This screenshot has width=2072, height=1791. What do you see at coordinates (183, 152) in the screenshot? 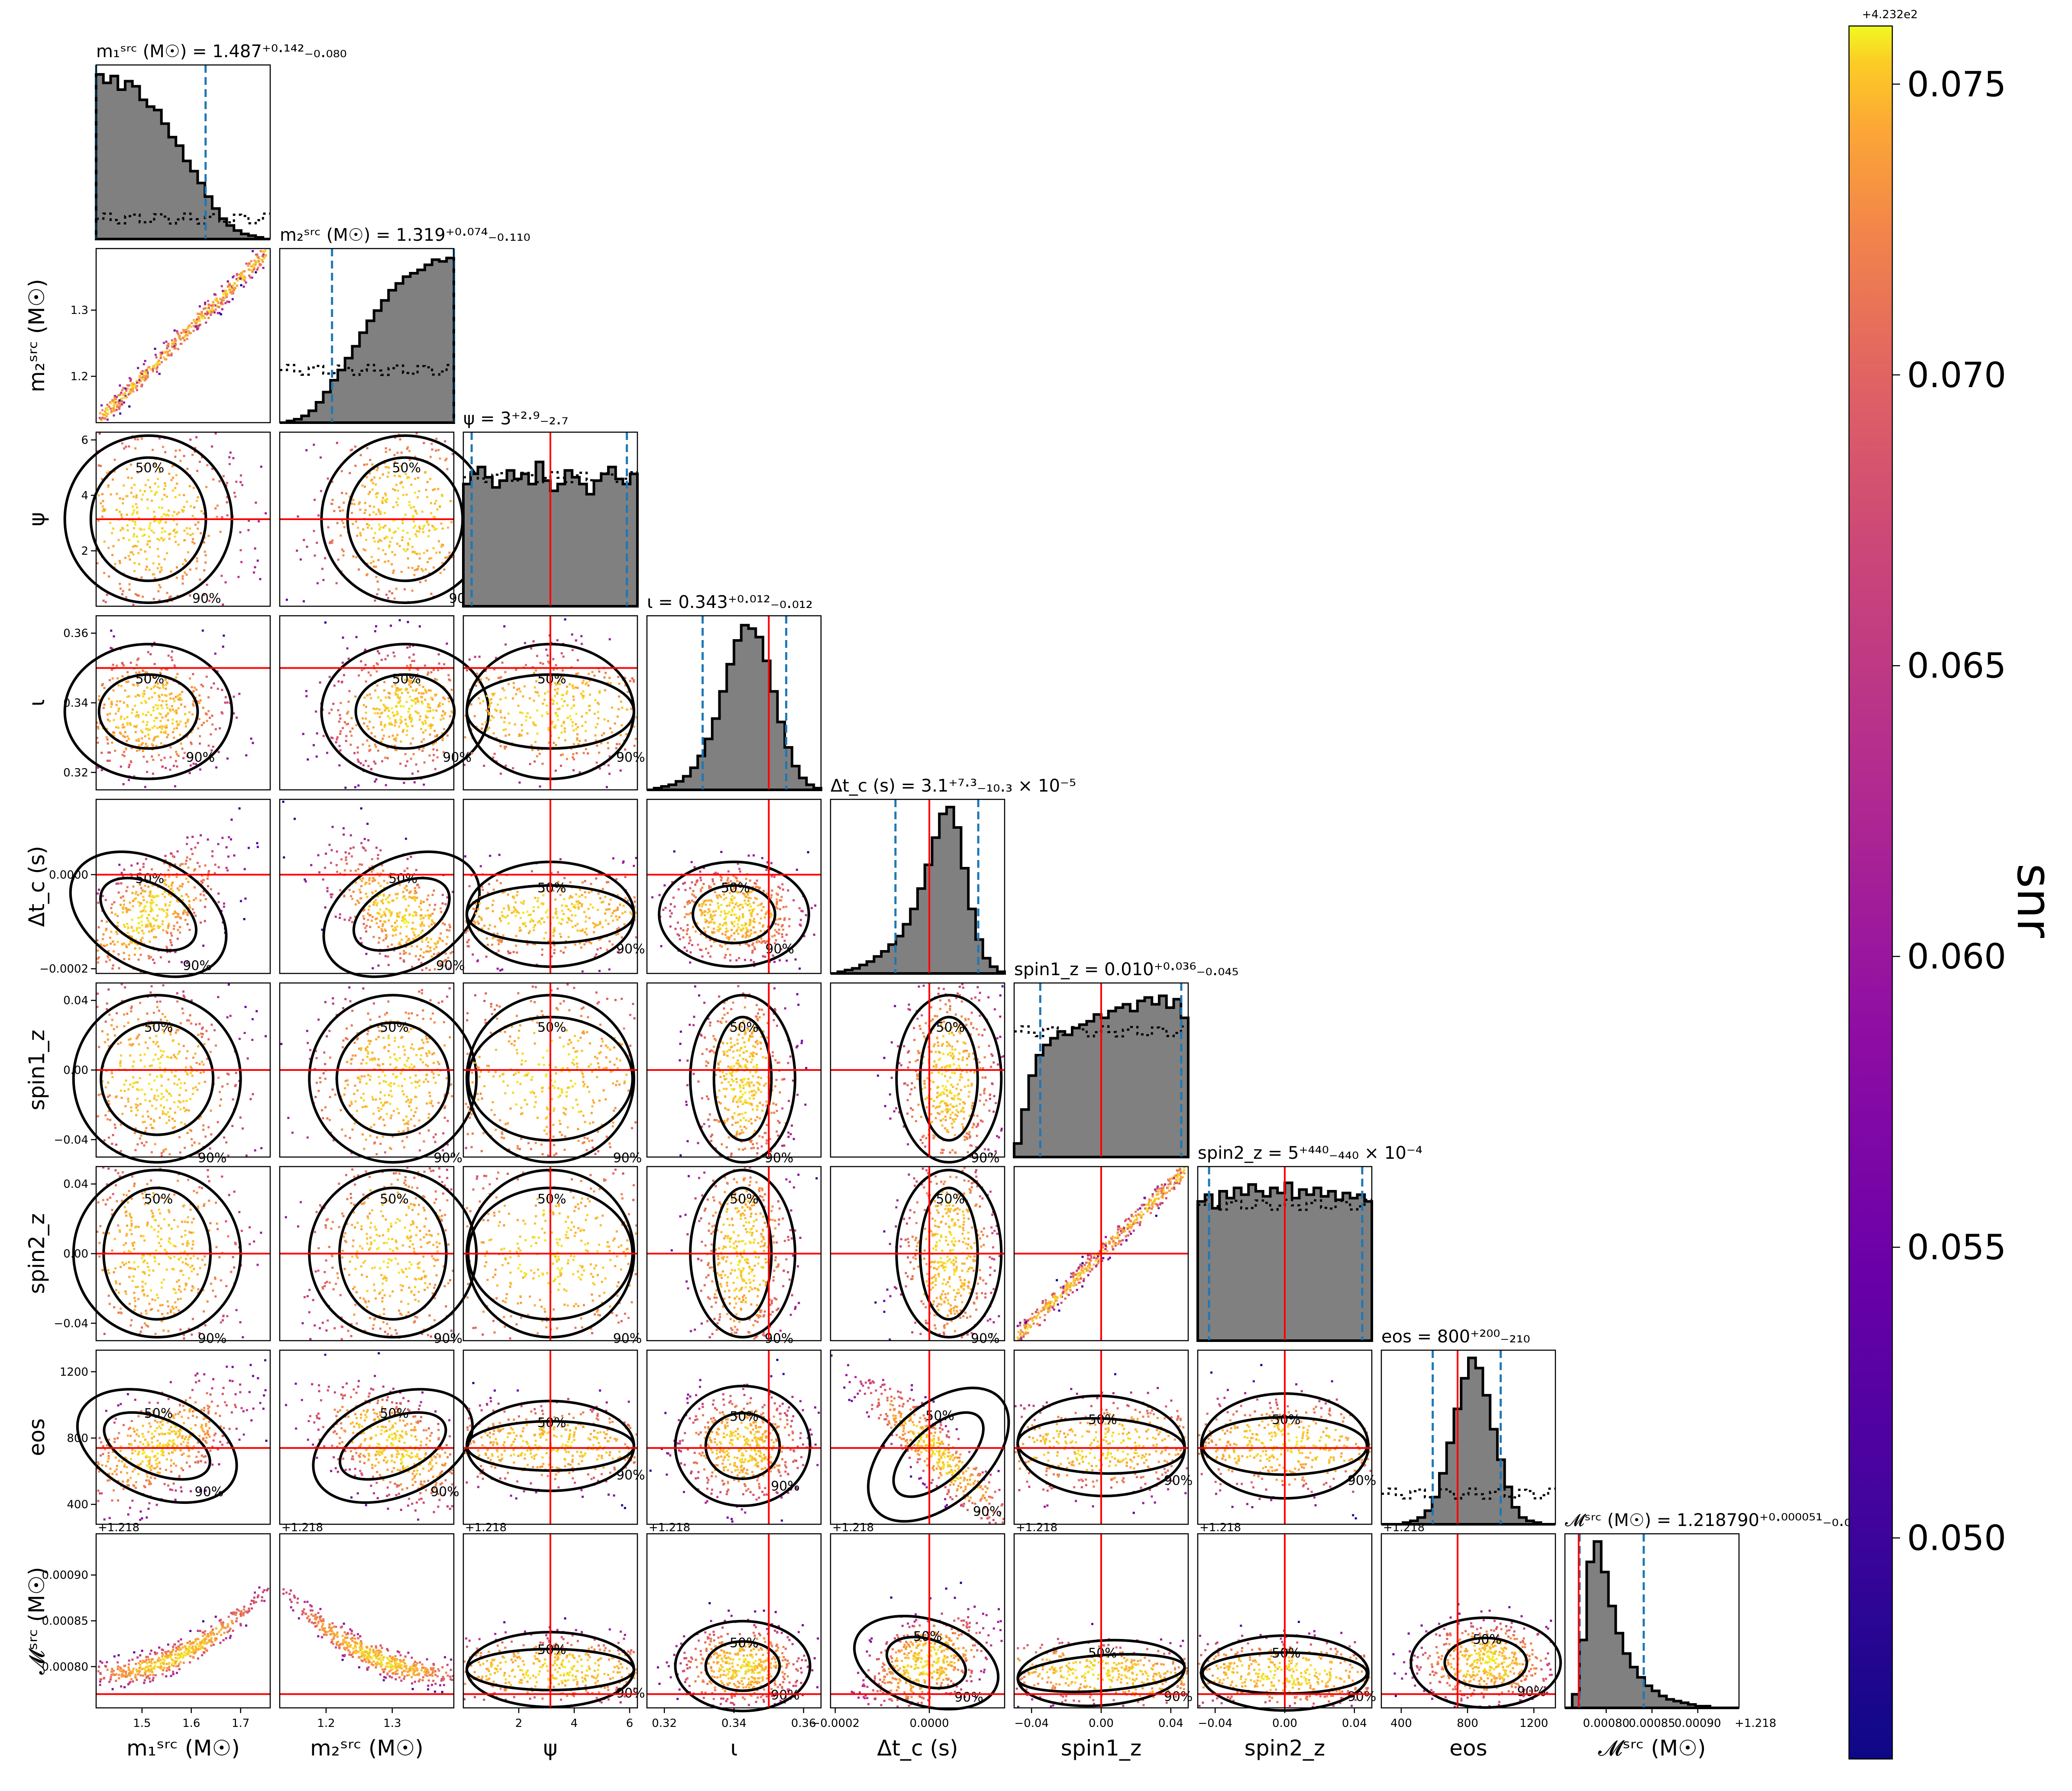
I see `axes-frame` at bounding box center [183, 152].